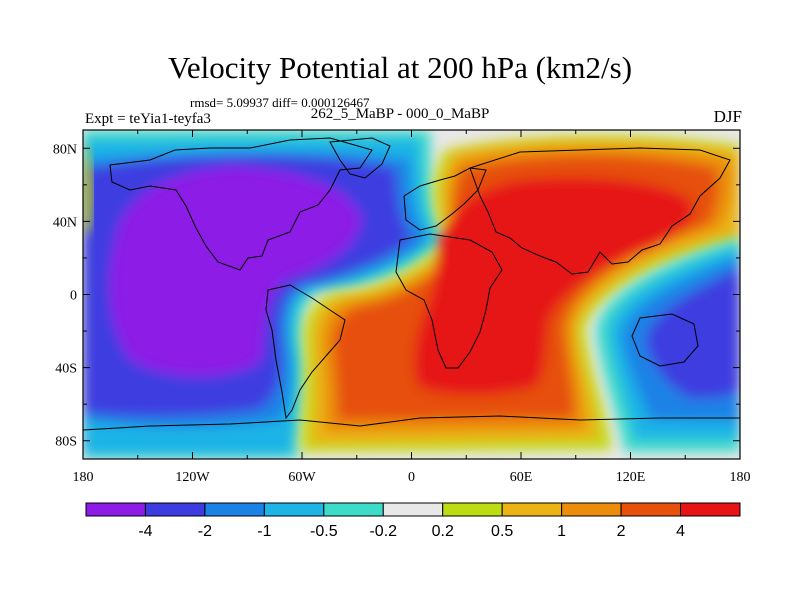  Describe the element at coordinates (302, 477) in the screenshot. I see `x-tick-label: 60W` at that location.